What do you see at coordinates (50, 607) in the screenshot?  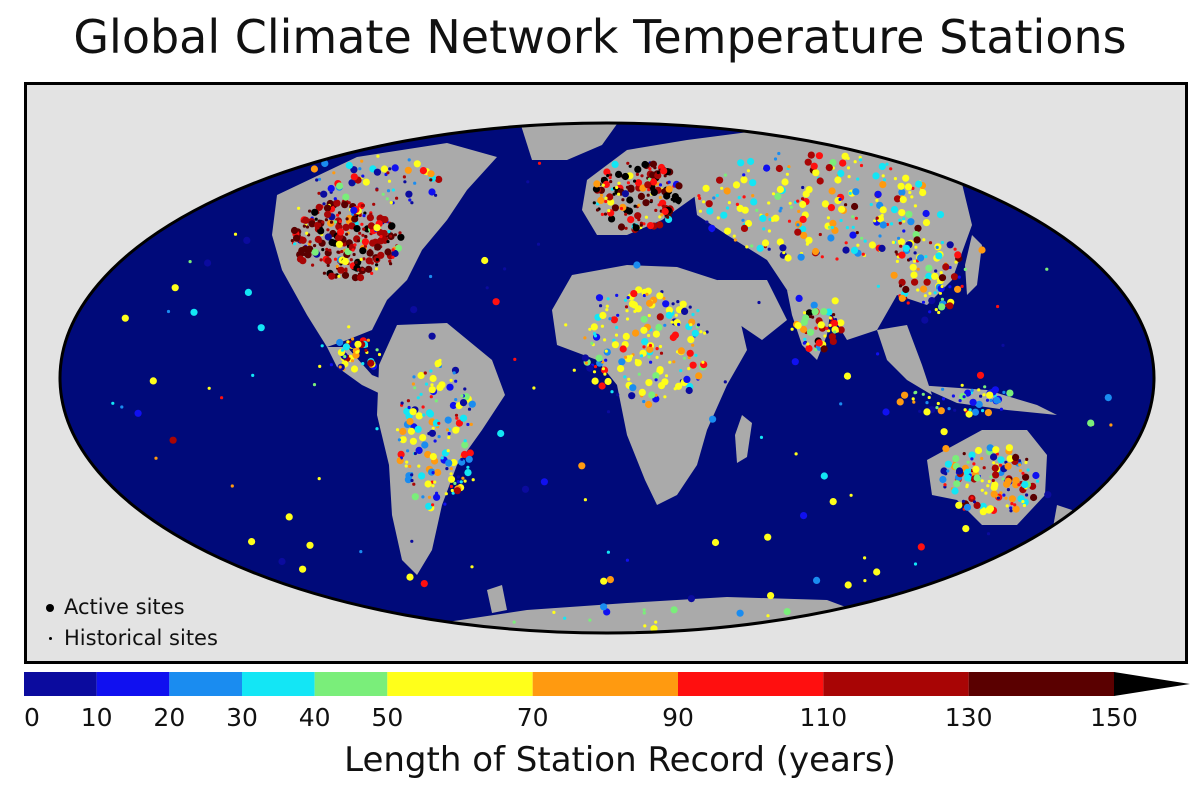 I see `active-site-dot-icon` at bounding box center [50, 607].